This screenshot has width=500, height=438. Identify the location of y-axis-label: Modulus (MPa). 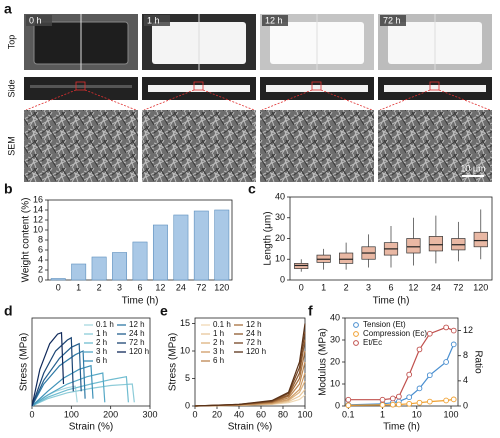
(323, 362).